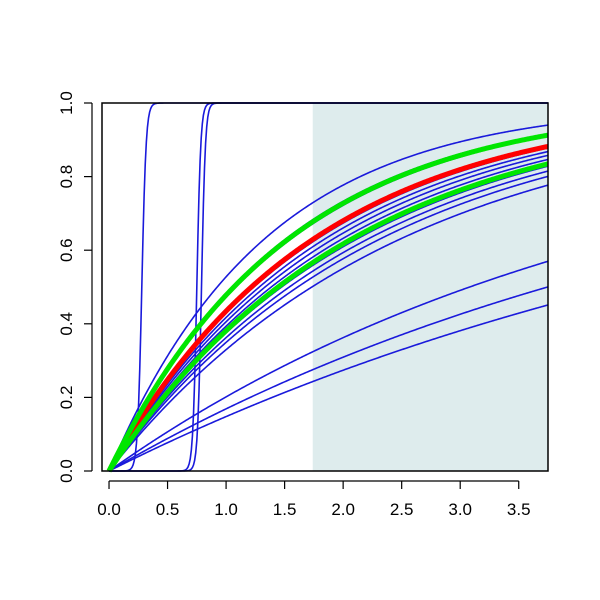  I want to click on y-axis: 0.0 0.2 0.4 0.6 0.8 1.0, so click(75, 287).